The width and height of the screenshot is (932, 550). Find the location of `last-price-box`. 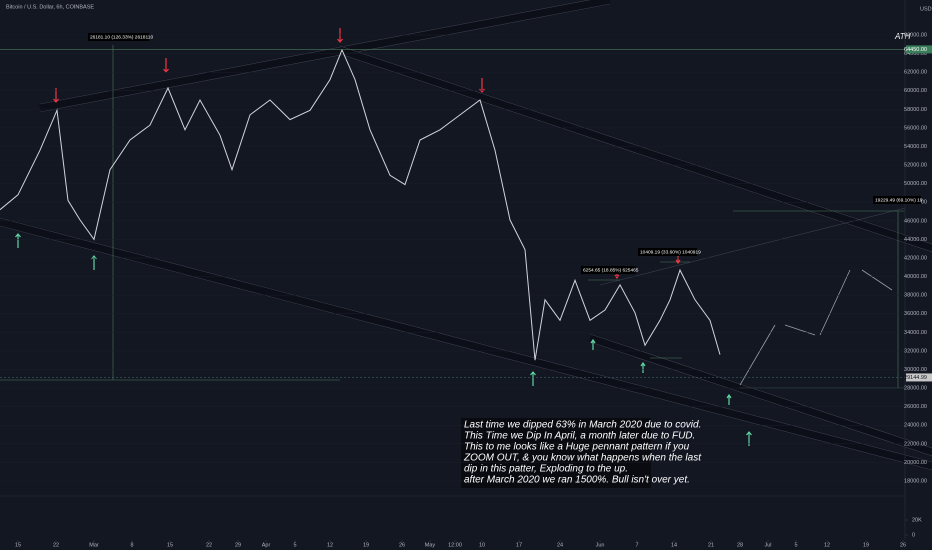

last-price-box is located at coordinates (919, 377).